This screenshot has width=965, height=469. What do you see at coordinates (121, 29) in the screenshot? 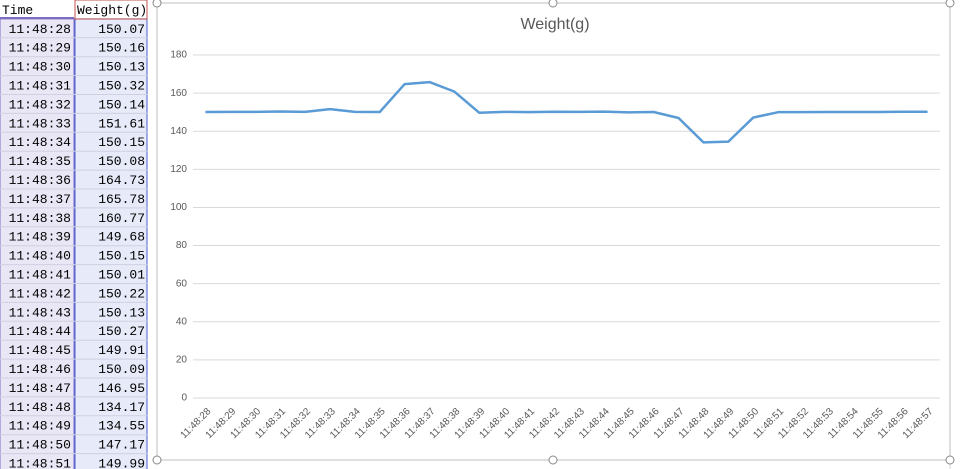
I see `cell: 150.07` at bounding box center [121, 29].